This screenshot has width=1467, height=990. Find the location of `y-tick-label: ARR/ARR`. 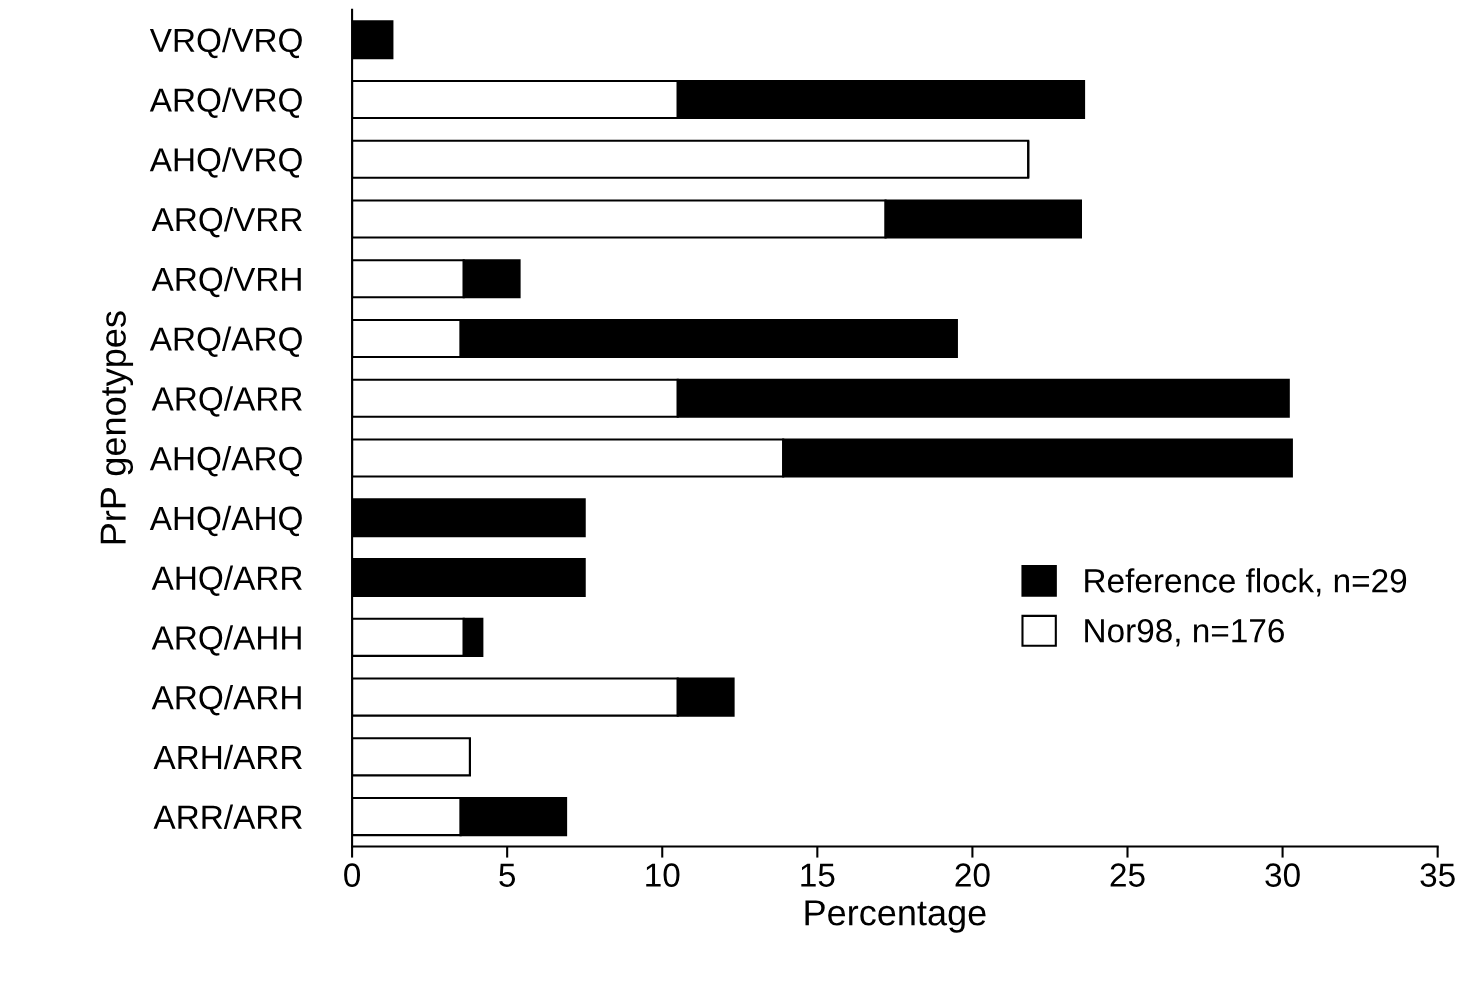

y-tick-label: ARR/ARR is located at coordinates (227, 816).